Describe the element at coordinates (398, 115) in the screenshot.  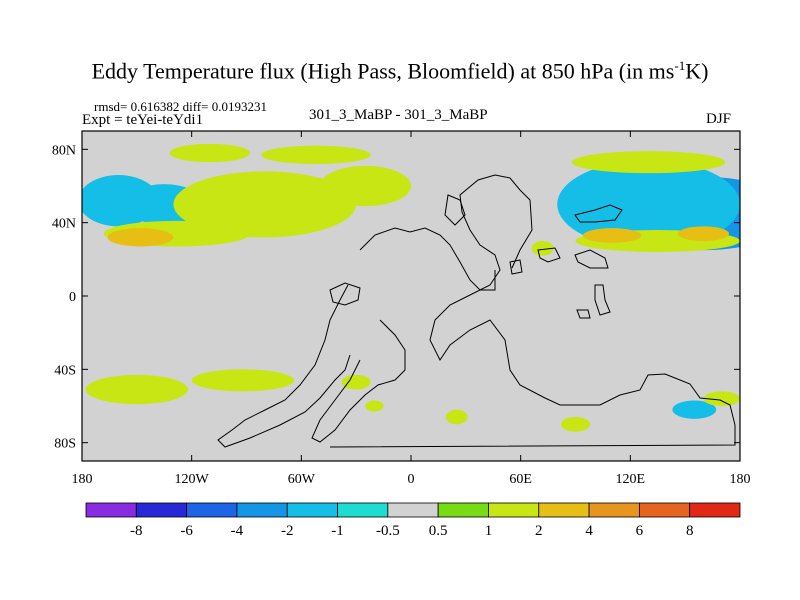
I see `case-text: 301_3_MaBP - 301_3_MaBP` at that location.